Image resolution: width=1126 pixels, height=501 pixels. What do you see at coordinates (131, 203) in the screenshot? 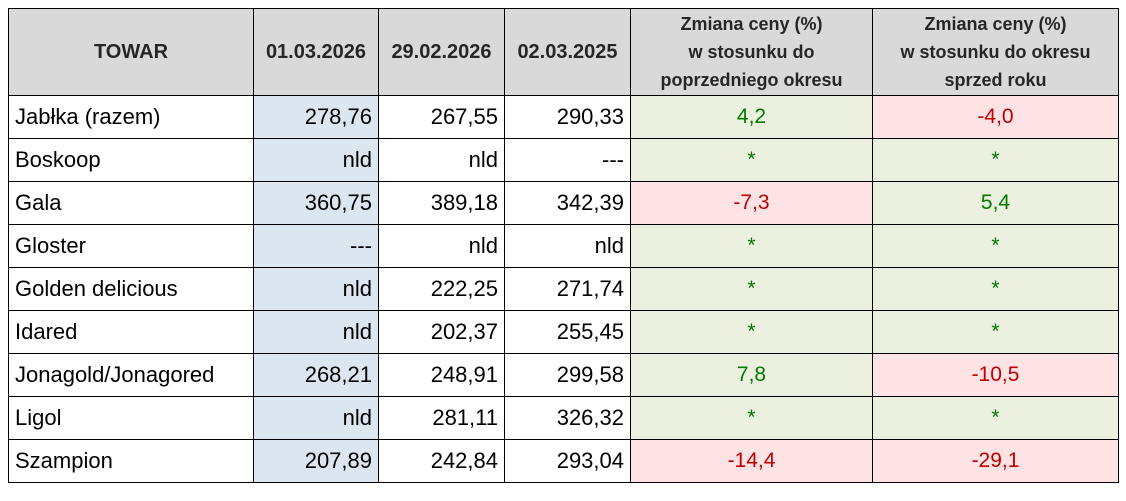
I see `product-name-cell: Gala` at bounding box center [131, 203].